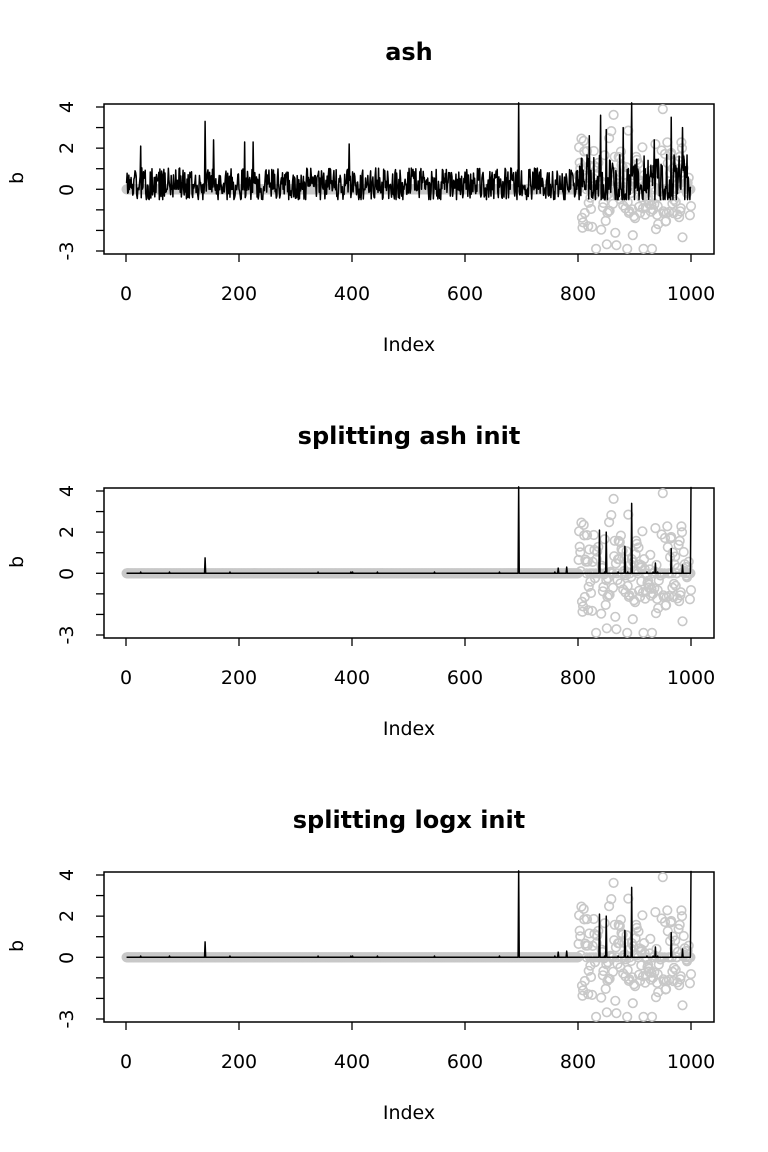 The height and width of the screenshot is (1152, 768). Describe the element at coordinates (578, 294) in the screenshot. I see `x-tick-label: 800` at that location.